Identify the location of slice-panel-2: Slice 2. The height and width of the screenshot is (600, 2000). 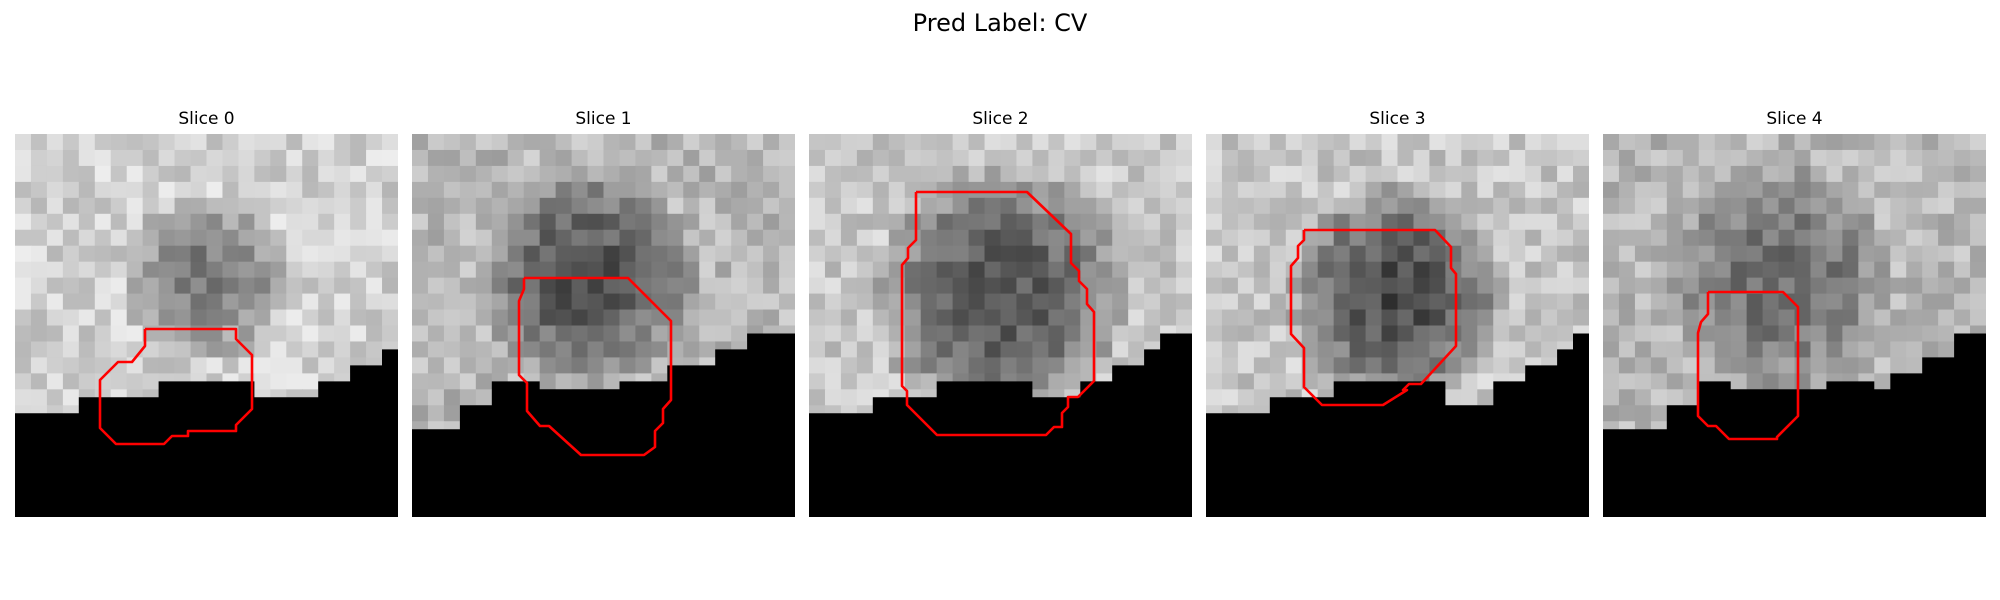
(1000, 314).